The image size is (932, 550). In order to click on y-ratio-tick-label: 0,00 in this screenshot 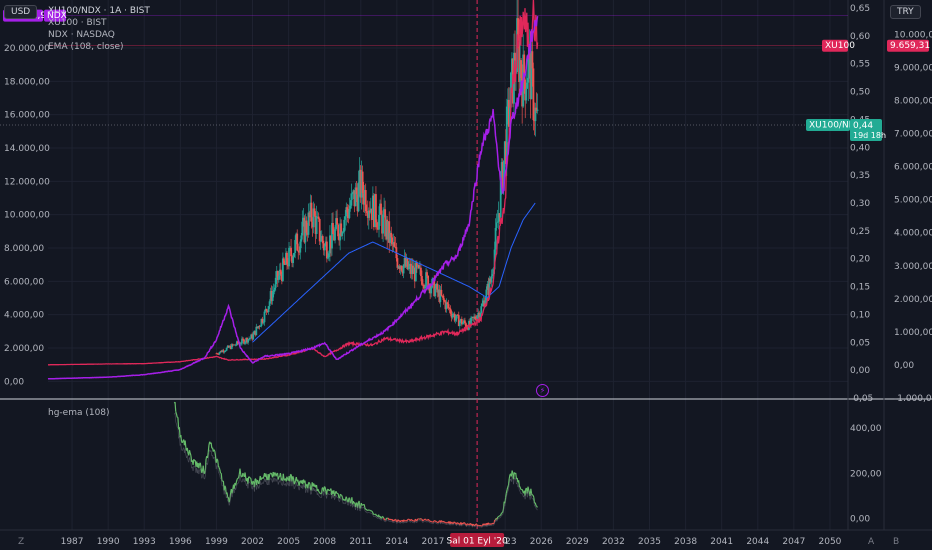, I will do `click(860, 371)`.